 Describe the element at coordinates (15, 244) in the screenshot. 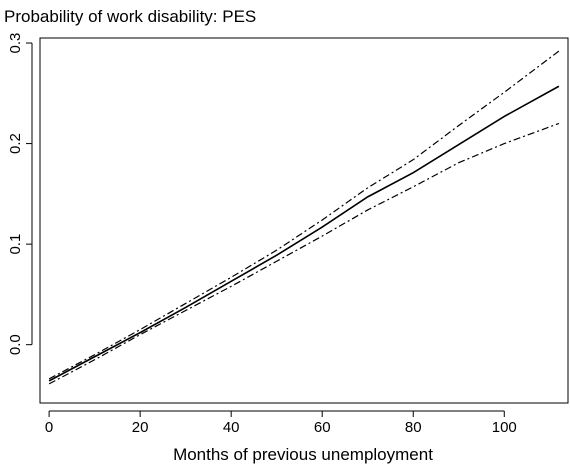

I see `y-tick-label: 0.1` at that location.